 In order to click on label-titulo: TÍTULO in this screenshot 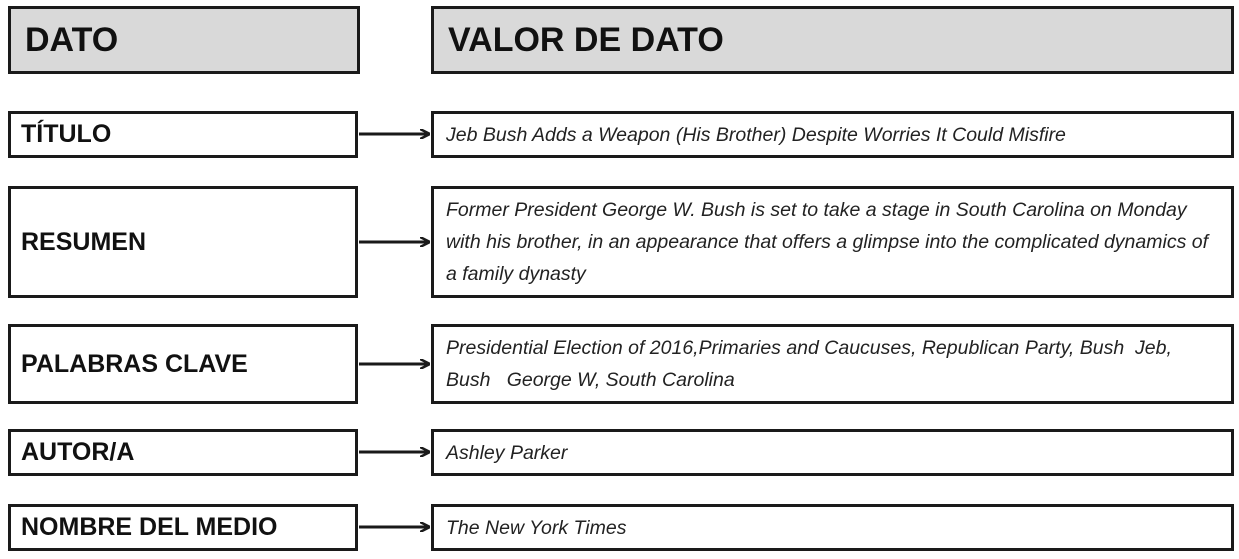, I will do `click(183, 134)`.